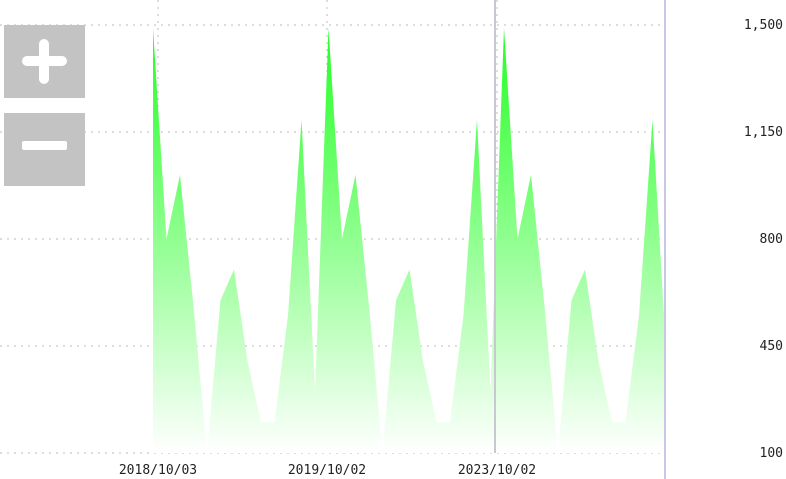 This screenshot has width=786, height=479. I want to click on zoom-in-button, so click(44, 61).